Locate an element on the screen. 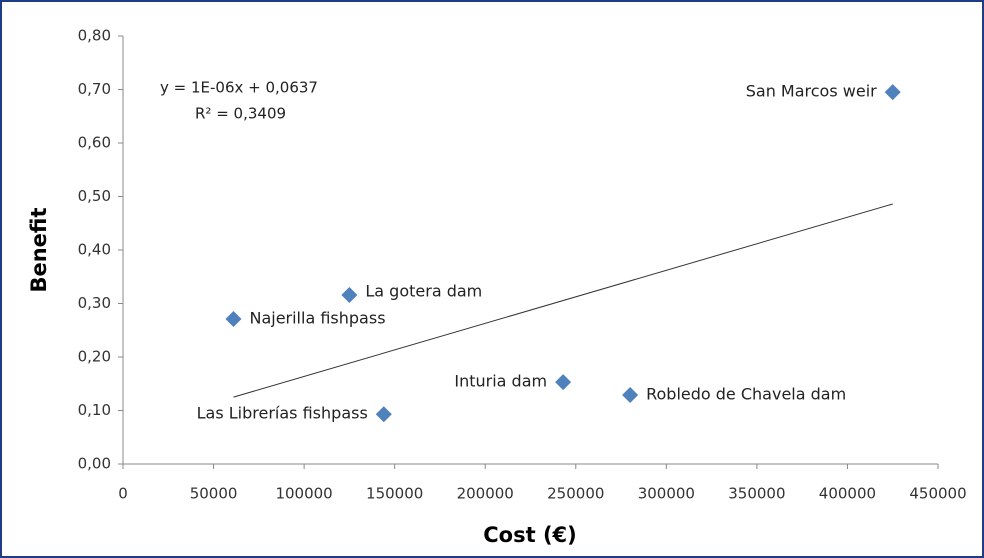  y-tick-label: 0,20 is located at coordinates (94, 357).